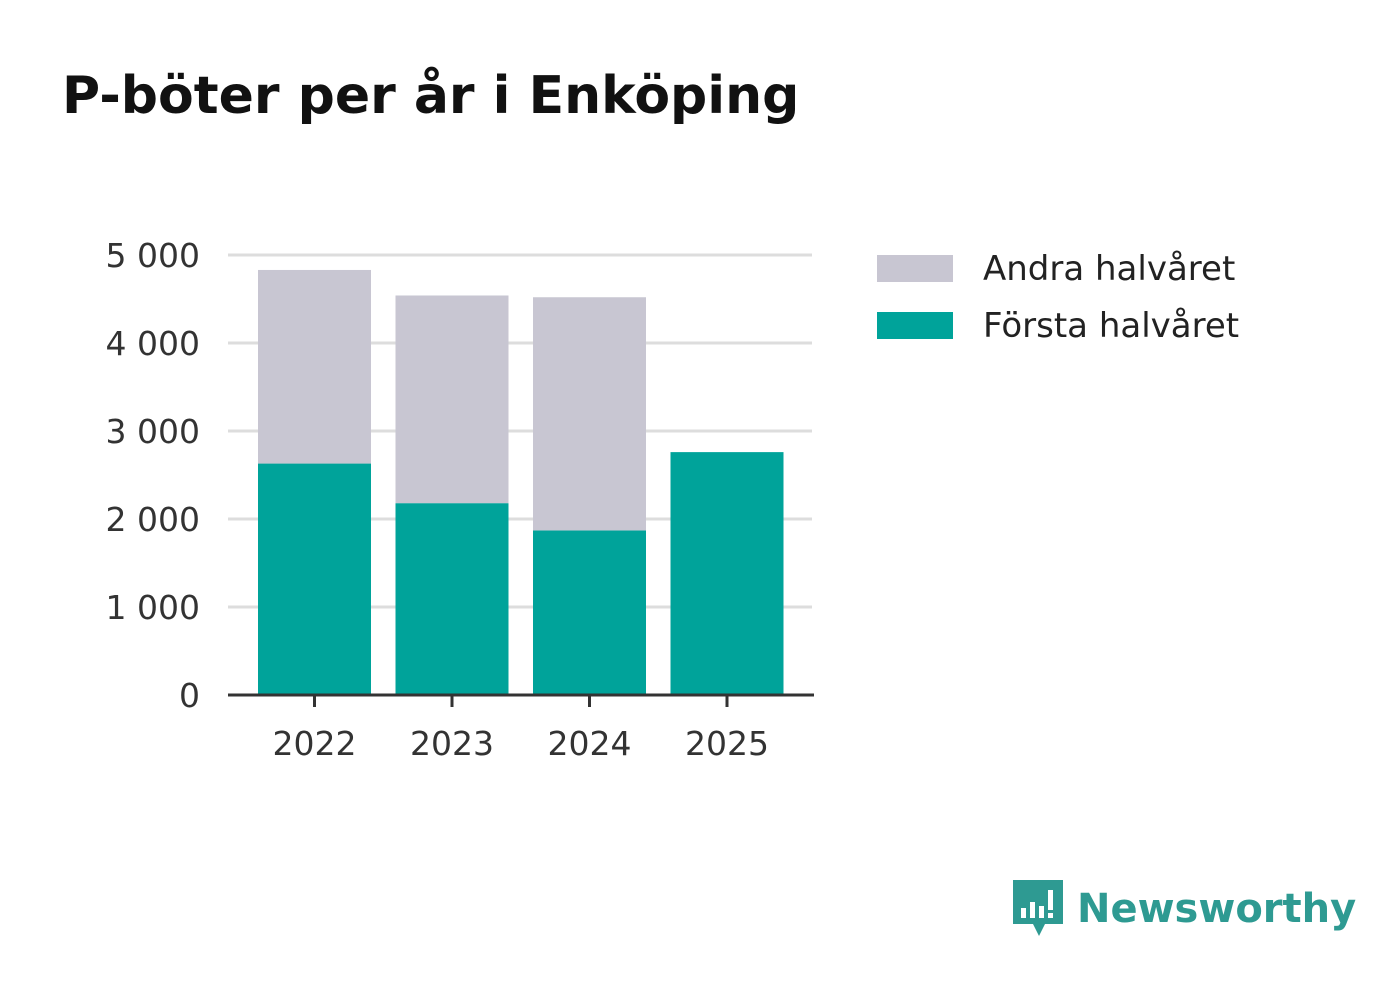  Describe the element at coordinates (589, 612) in the screenshot. I see `bar-first-half-2024` at that location.